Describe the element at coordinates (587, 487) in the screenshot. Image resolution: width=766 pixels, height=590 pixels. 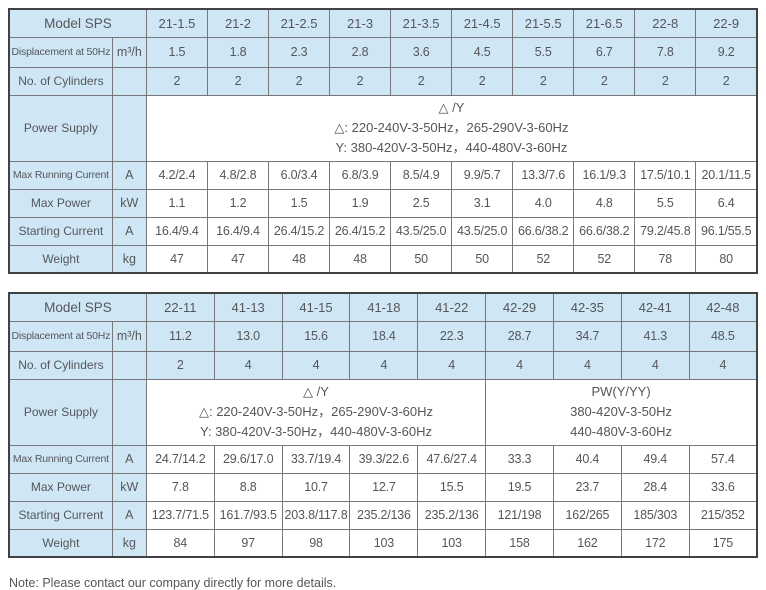
I see `spec-value-cell: 23.7` at that location.